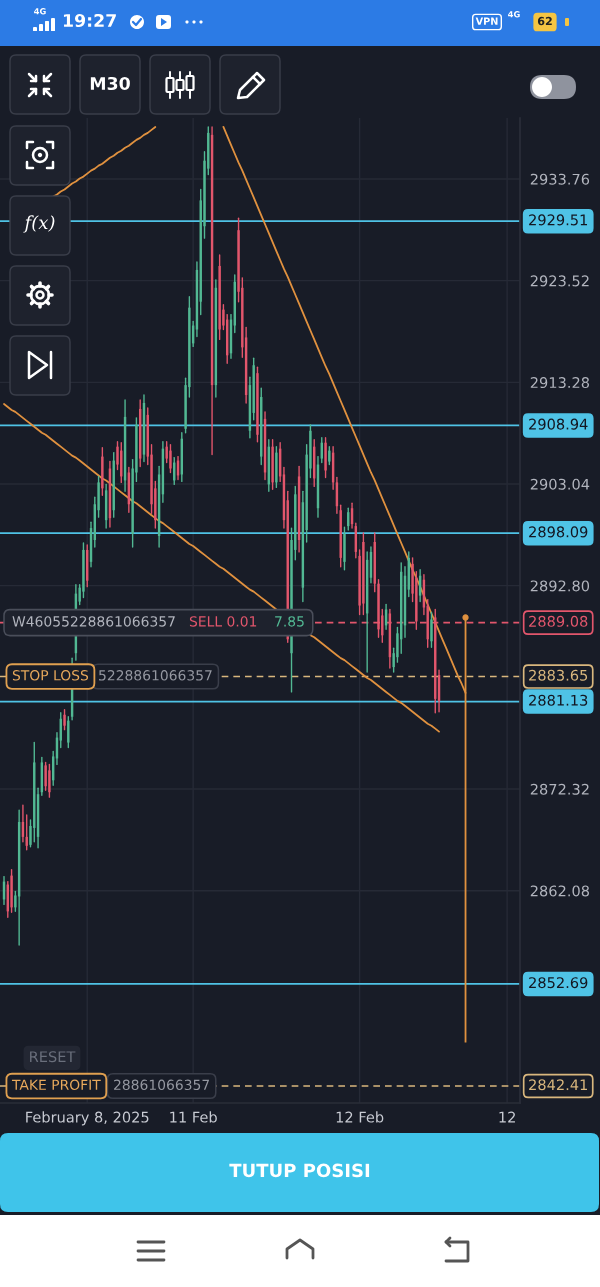  I want to click on ref-line-label: 2852.69, so click(558, 983).